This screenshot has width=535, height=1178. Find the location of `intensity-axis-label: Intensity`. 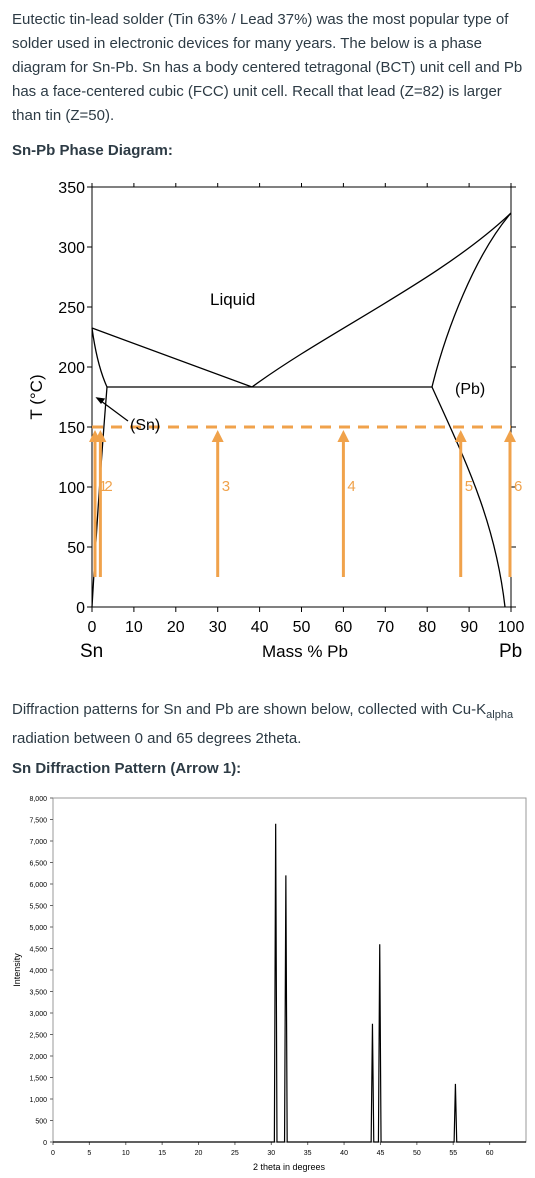

intensity-axis-label: Intensity is located at coordinates (17, 970).